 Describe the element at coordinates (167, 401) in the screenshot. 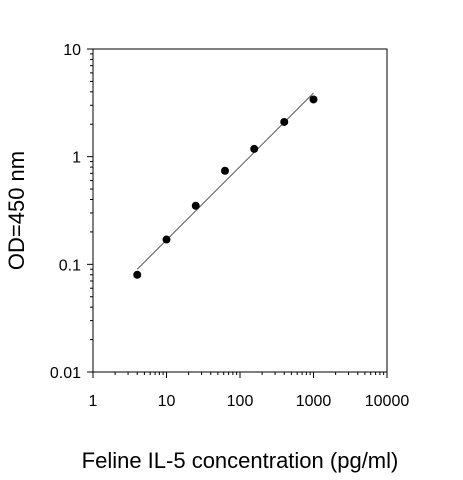

I see `x-tick-label: 10` at that location.